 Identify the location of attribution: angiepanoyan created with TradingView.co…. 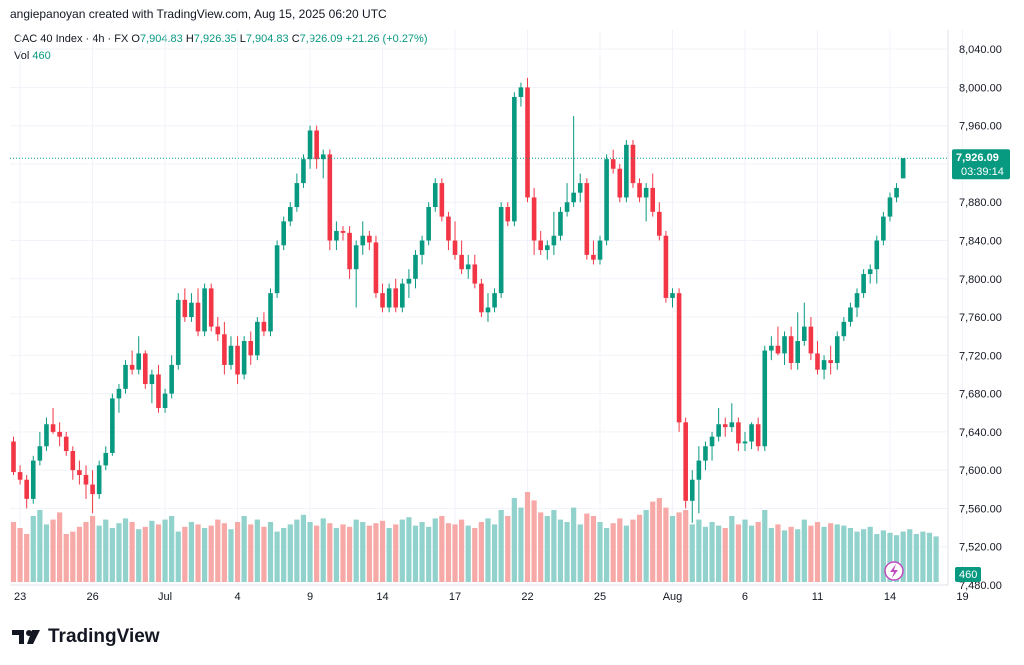
(198, 14).